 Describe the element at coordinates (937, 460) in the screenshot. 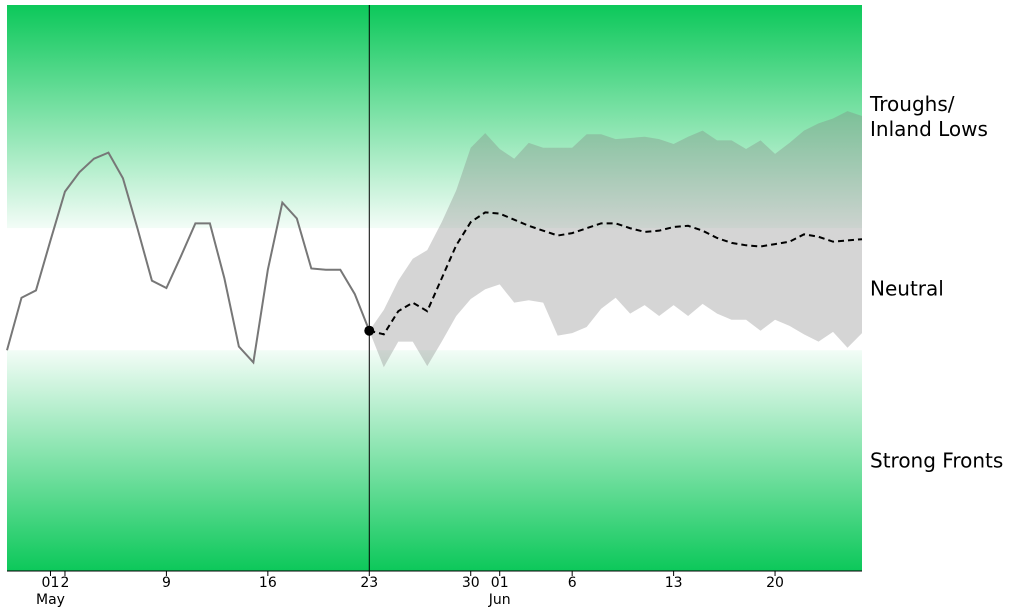

I see `region-label: Strong Fronts` at that location.